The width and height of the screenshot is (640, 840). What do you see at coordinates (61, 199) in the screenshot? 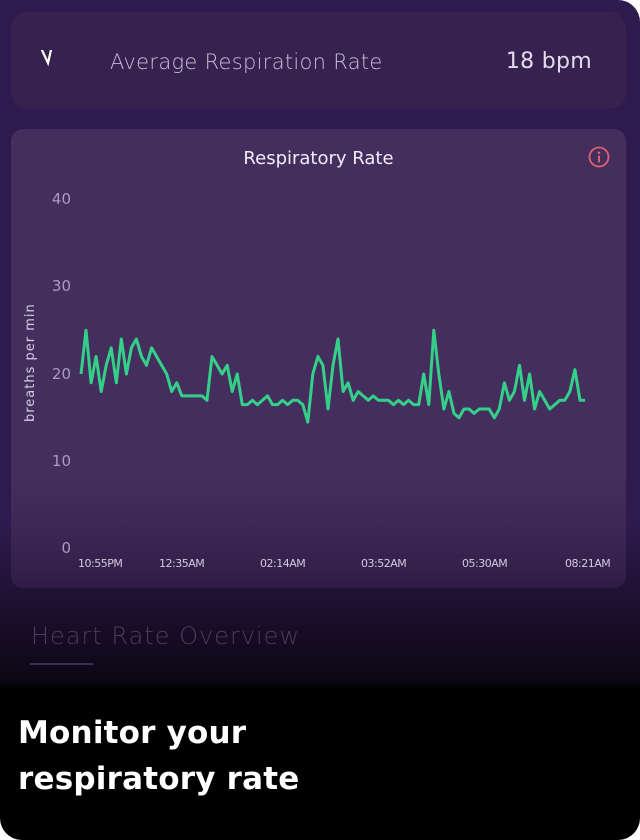
I see `y-tick: 40` at bounding box center [61, 199].